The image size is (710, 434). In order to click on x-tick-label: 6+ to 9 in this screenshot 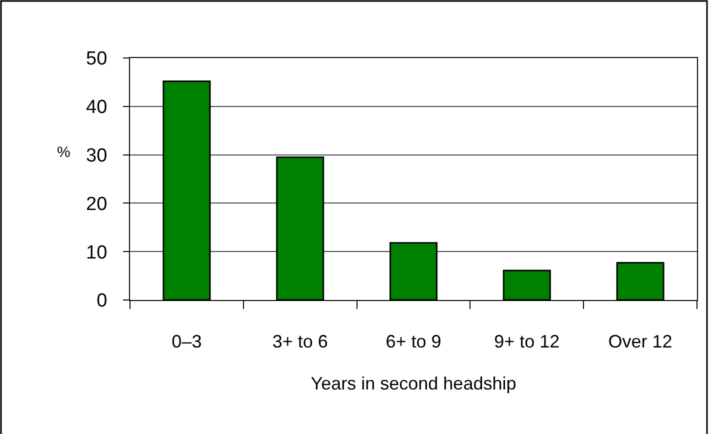, I will do `click(414, 342)`.